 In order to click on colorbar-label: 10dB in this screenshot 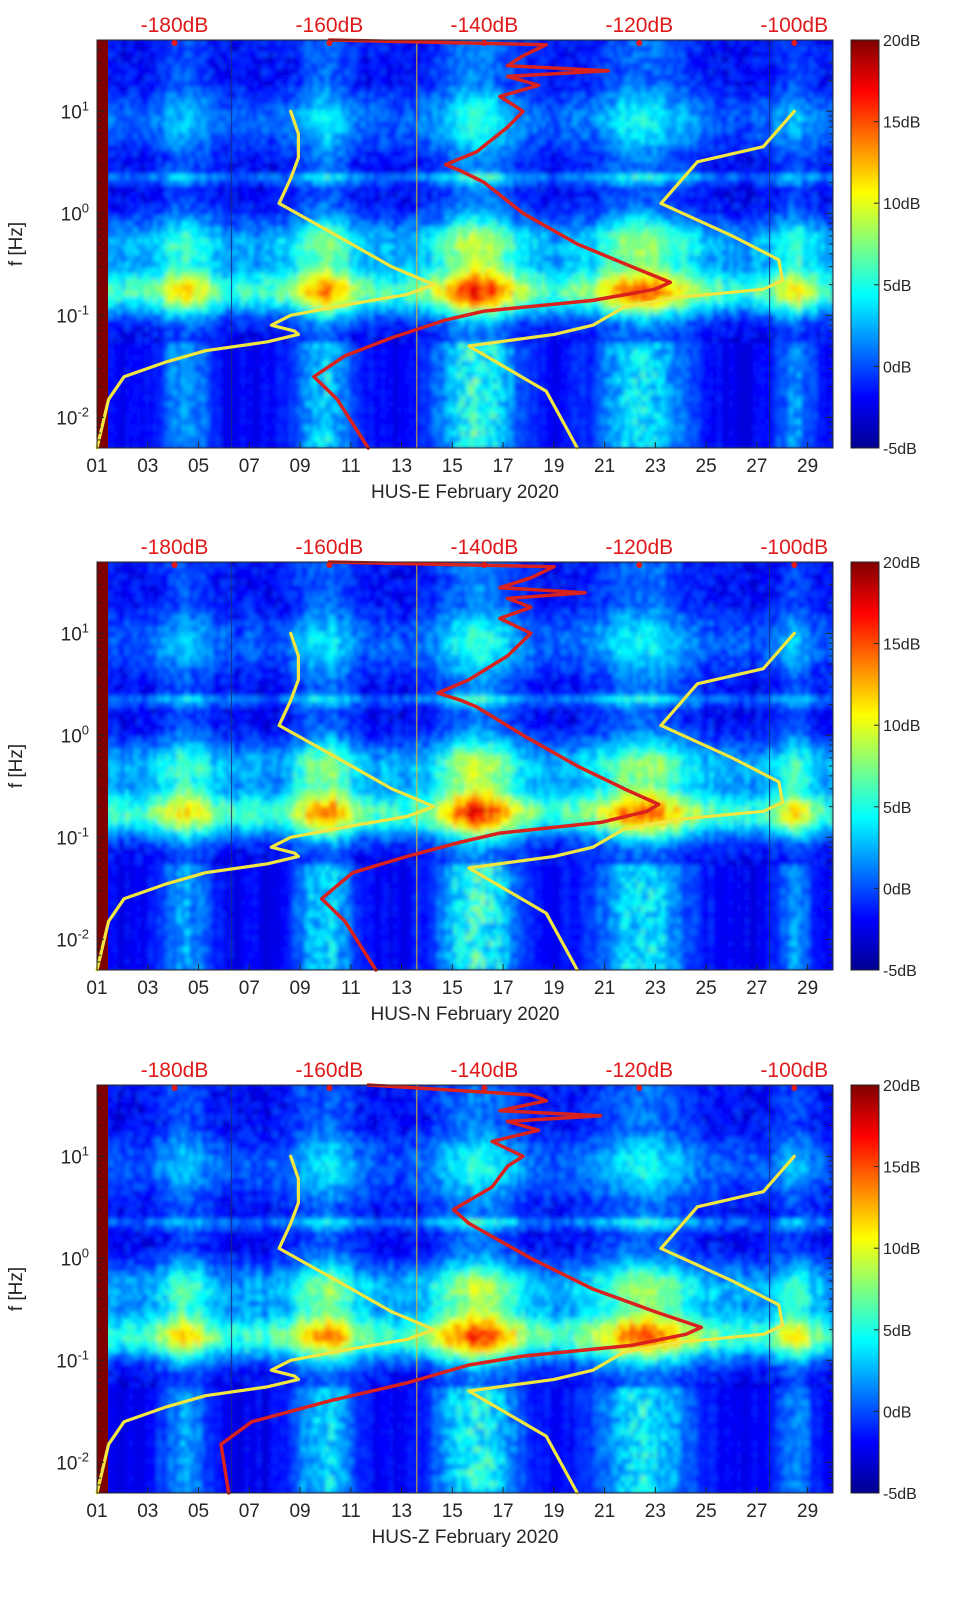, I will do `click(901, 726)`.